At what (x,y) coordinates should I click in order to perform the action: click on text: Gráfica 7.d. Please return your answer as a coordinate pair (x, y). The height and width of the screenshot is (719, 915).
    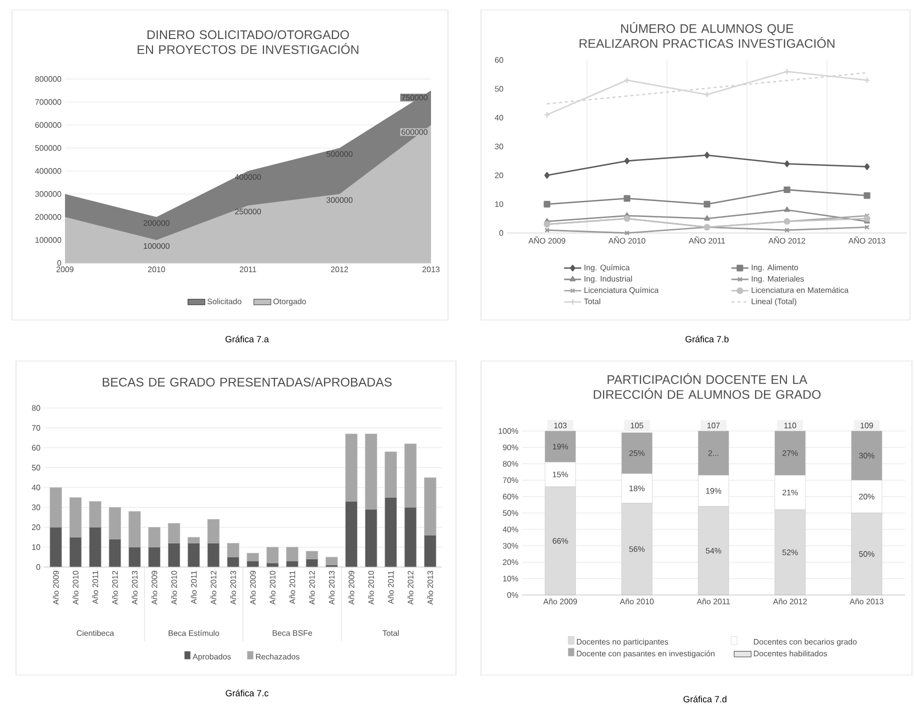
    Looking at the image, I should click on (705, 699).